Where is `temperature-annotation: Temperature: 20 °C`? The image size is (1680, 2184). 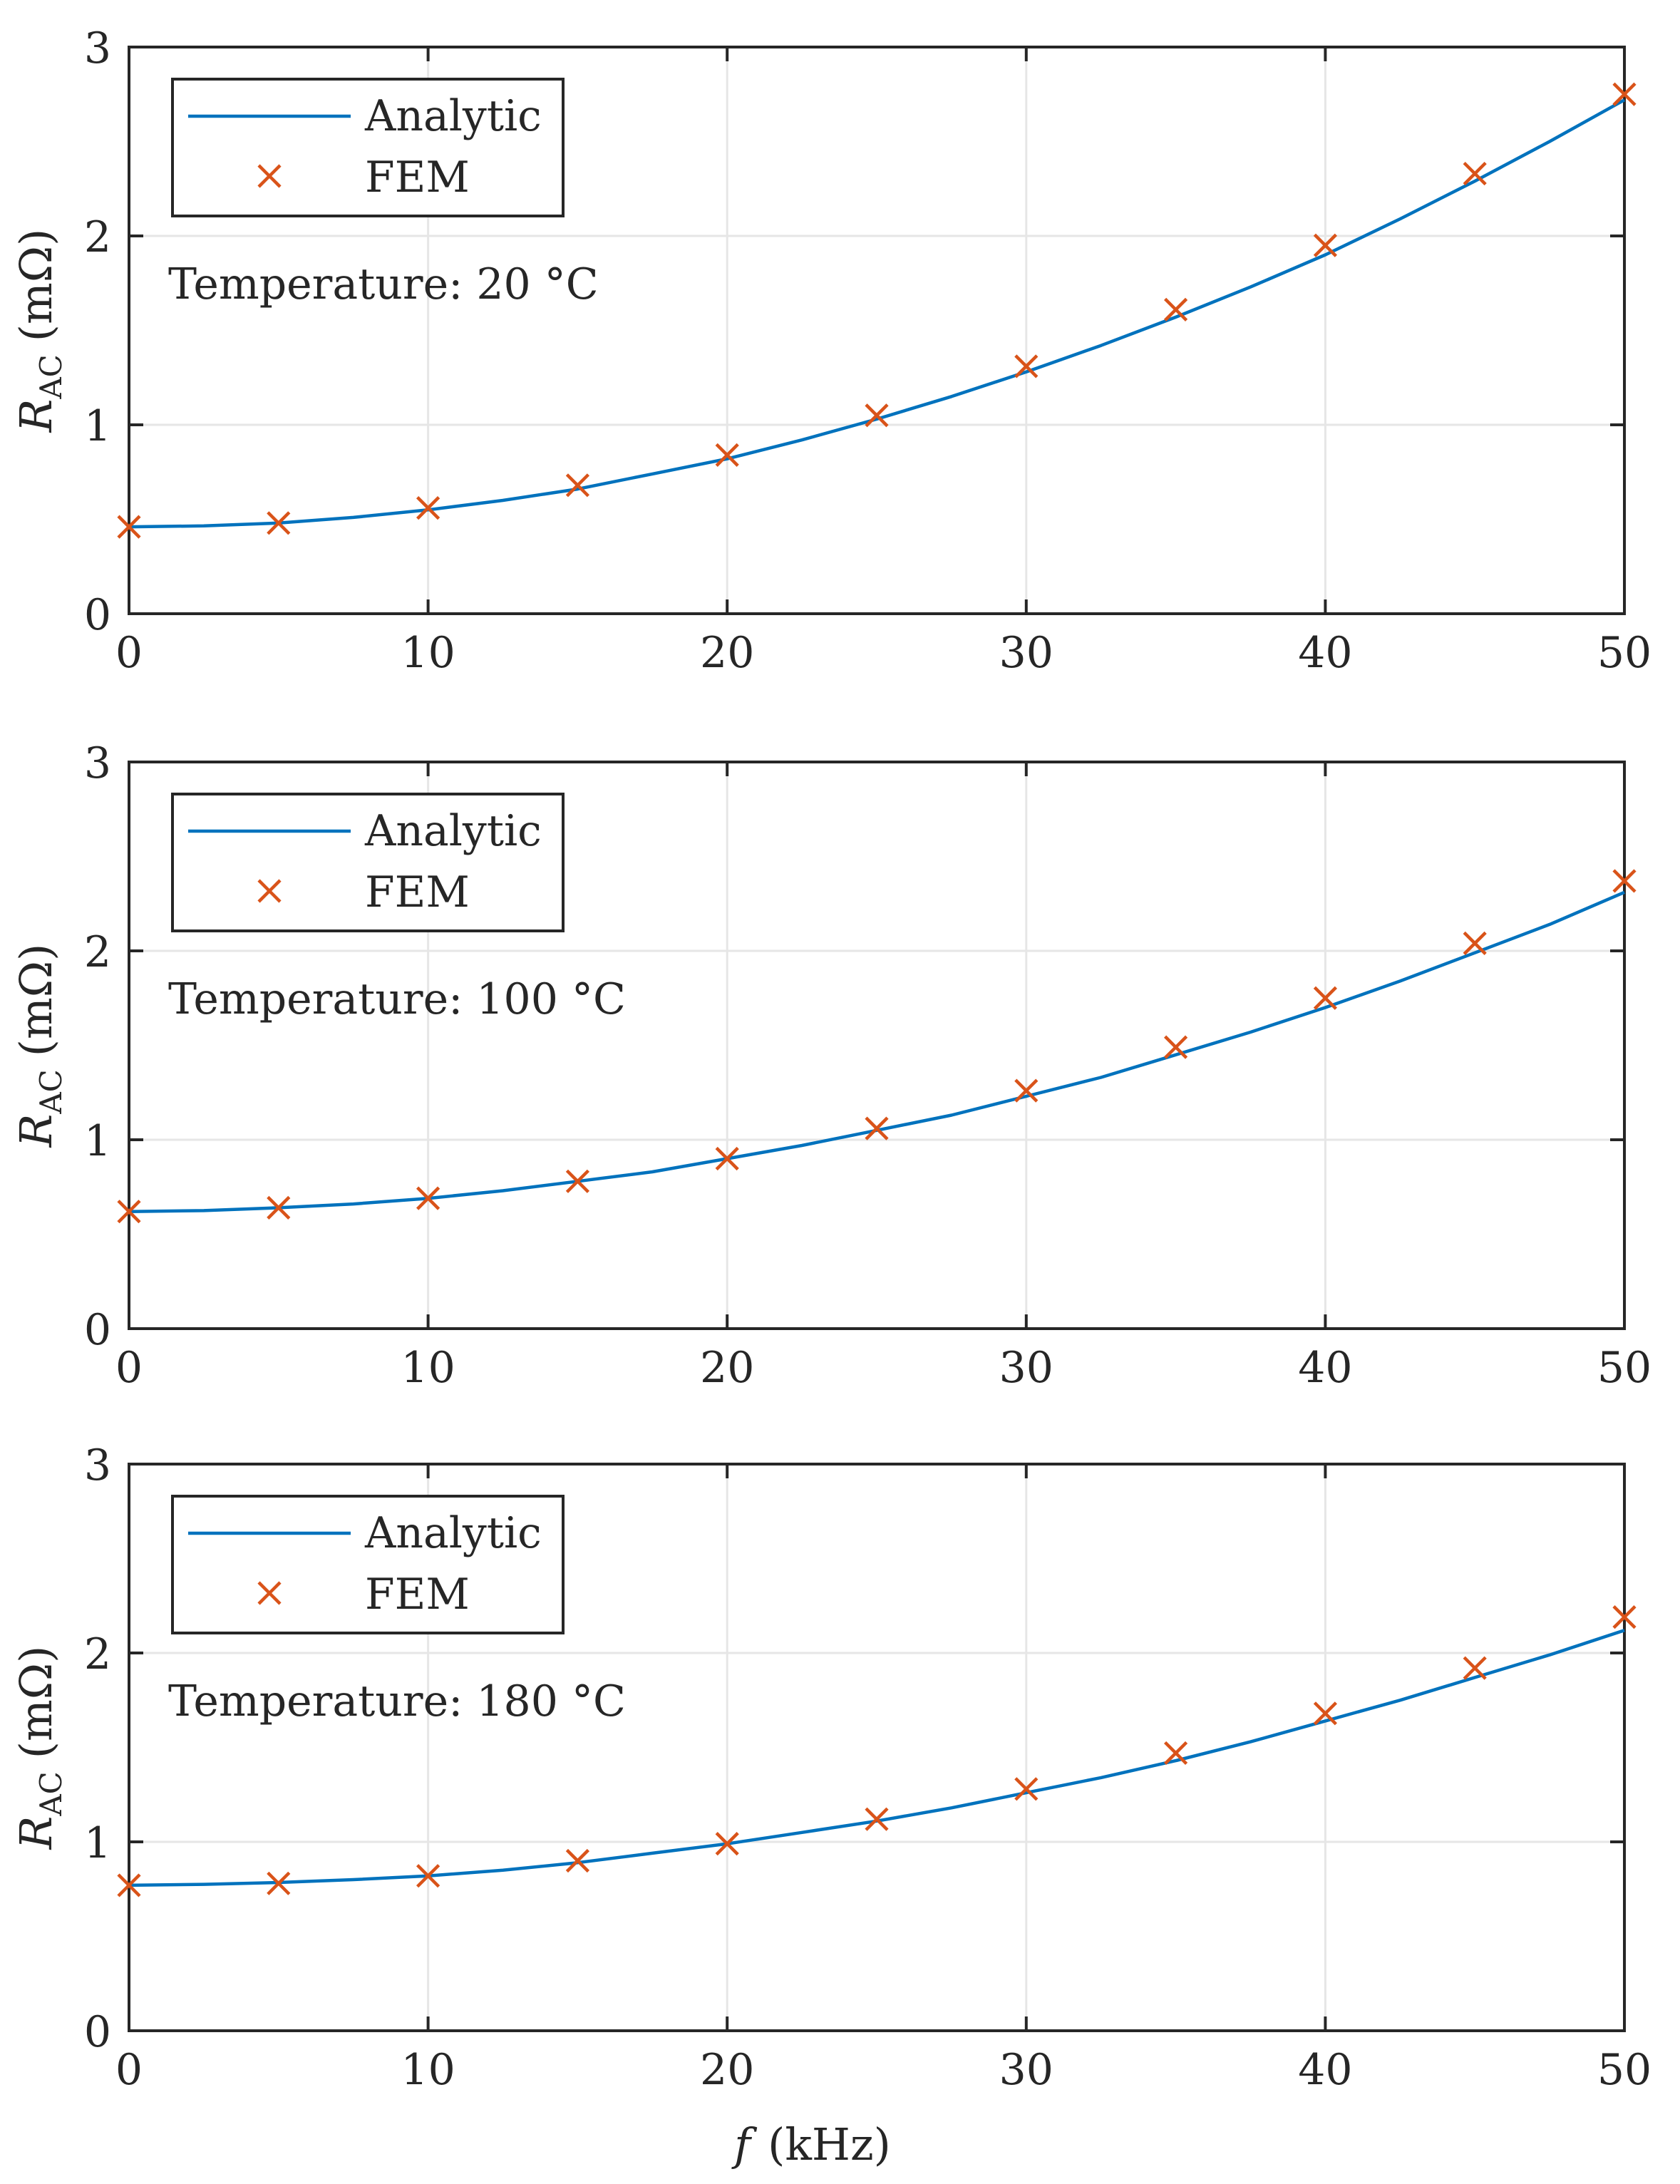 temperature-annotation: Temperature: 20 °C is located at coordinates (383, 284).